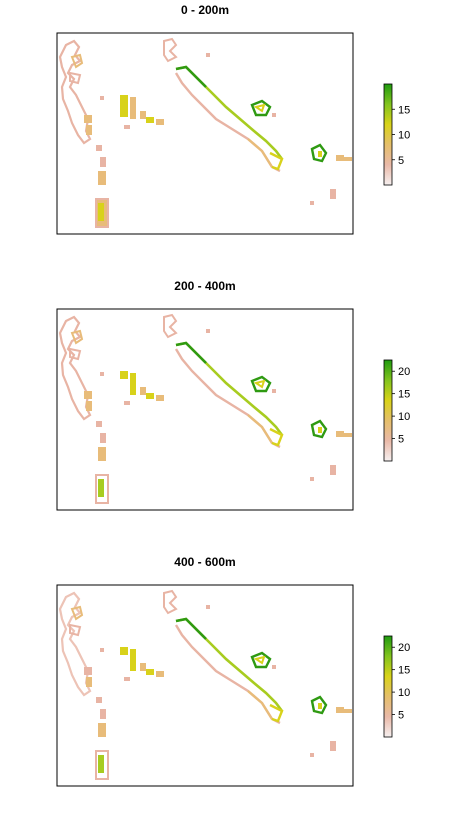  I want to click on panel-title: 0 - 200m, so click(205, 10).